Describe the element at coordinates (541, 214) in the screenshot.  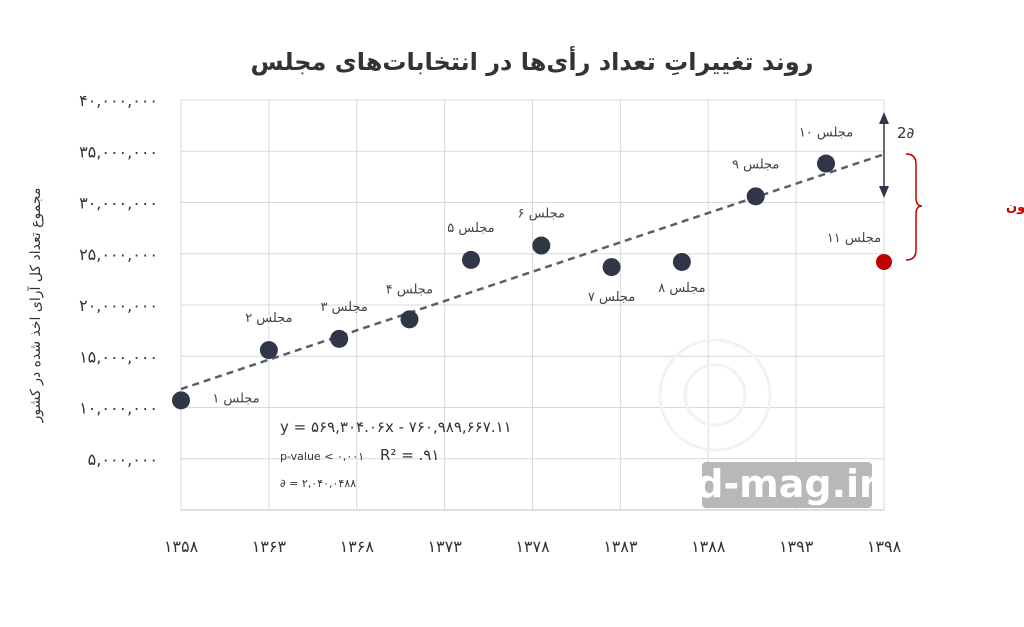
I see `point-label: مجلس ۶` at that location.